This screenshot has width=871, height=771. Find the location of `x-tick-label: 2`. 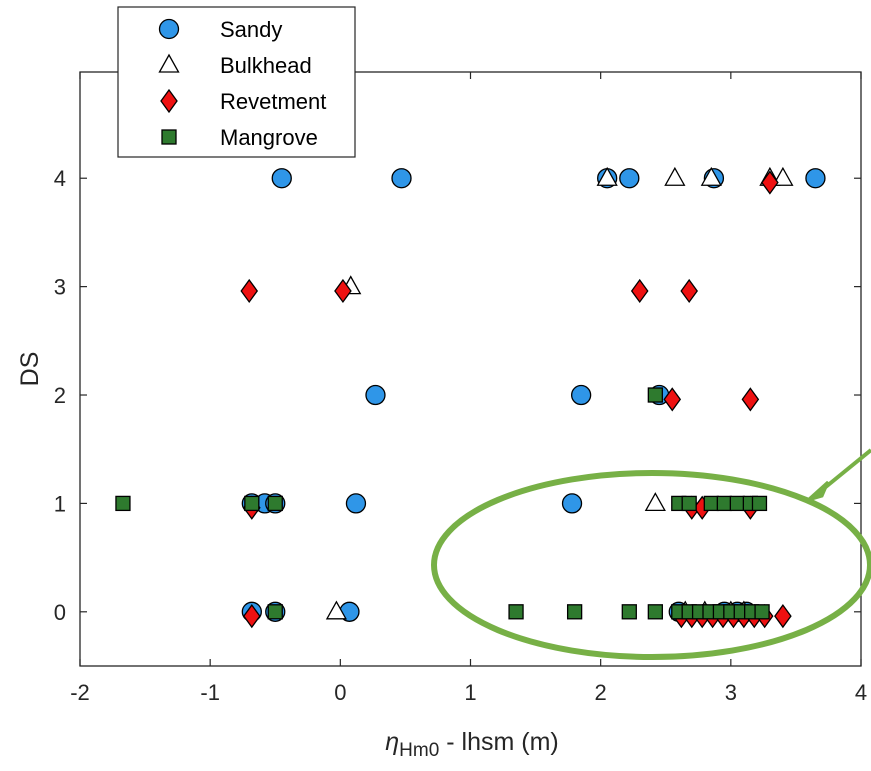

x-tick-label: 2 is located at coordinates (601, 692).